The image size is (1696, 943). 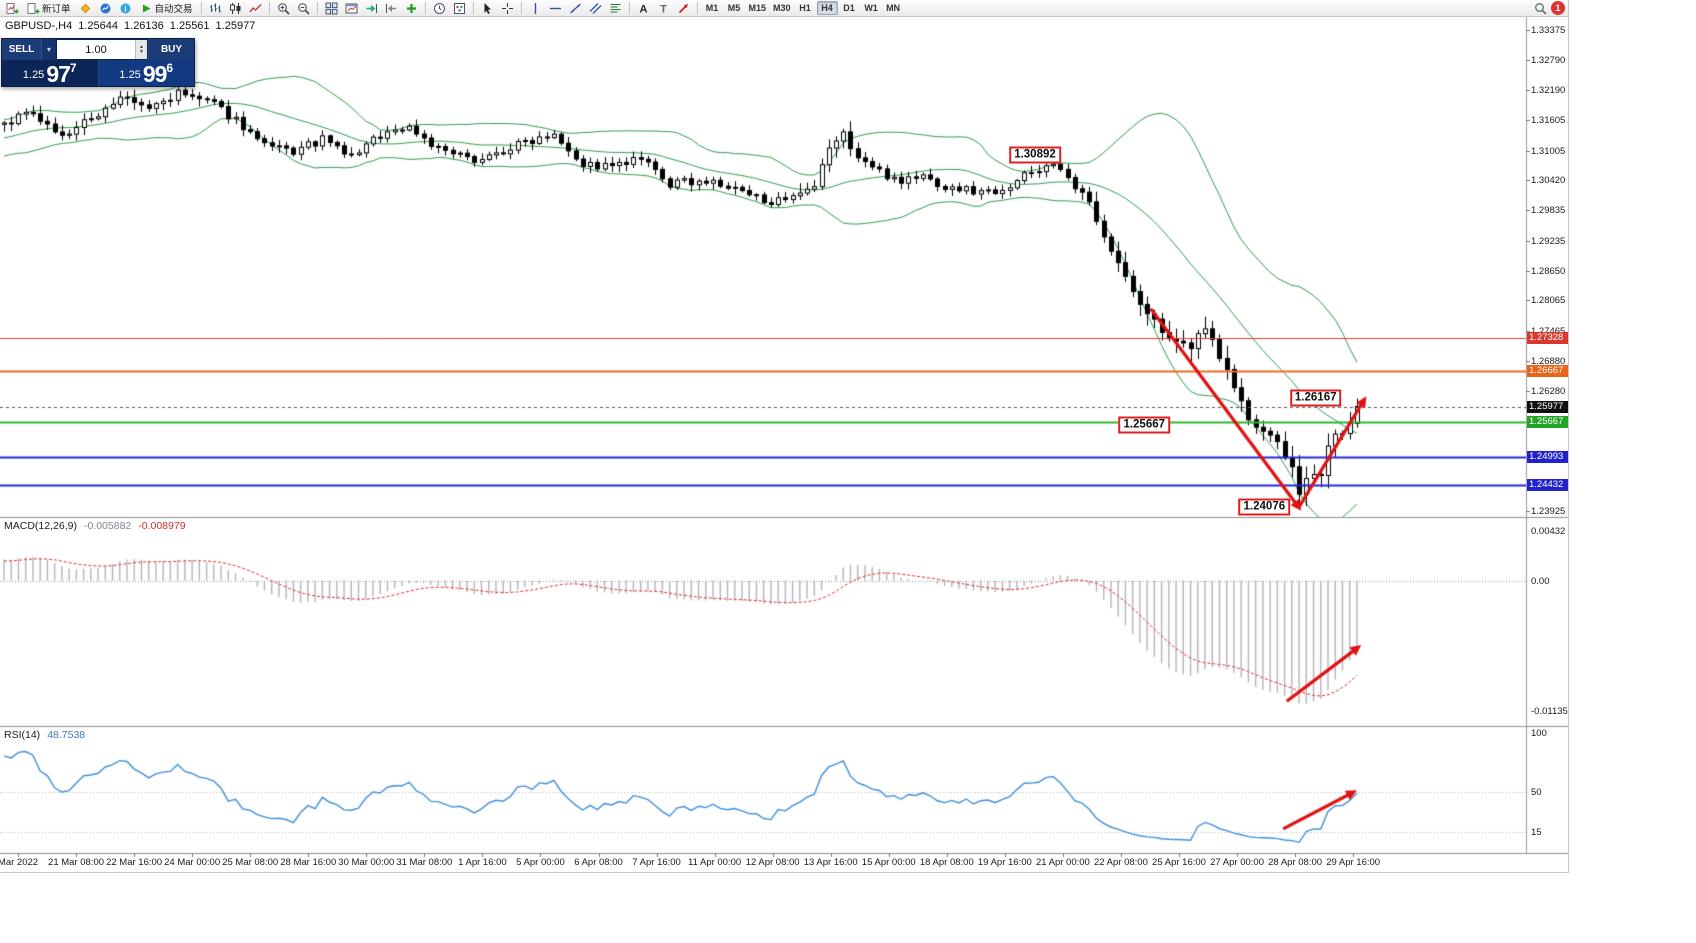 I want to click on chart-price-label: 1.24076, so click(x=1264, y=507).